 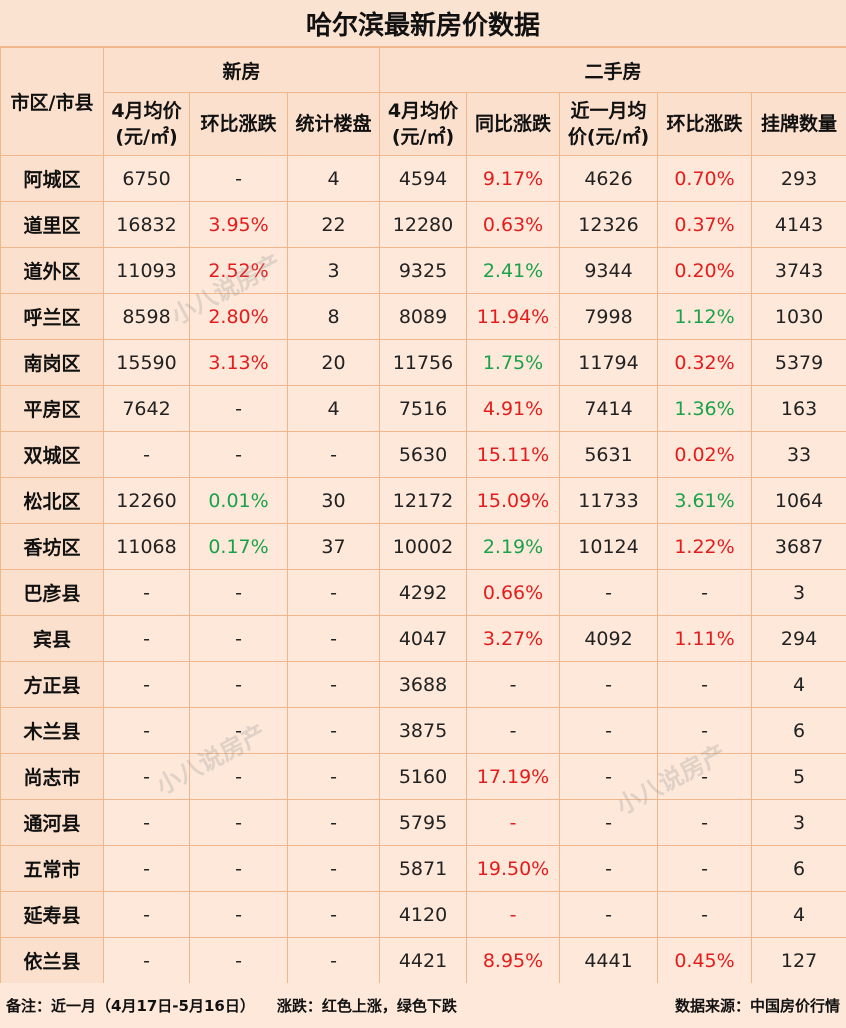 I want to click on cell-sh-avg: 4120, so click(x=423, y=914).